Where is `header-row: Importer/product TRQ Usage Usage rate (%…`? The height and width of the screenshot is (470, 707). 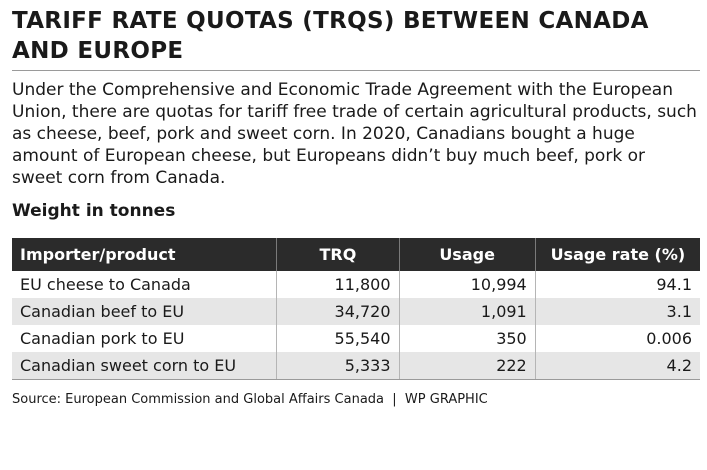
header-row: Importer/product TRQ Usage Usage rate (%… is located at coordinates (356, 254).